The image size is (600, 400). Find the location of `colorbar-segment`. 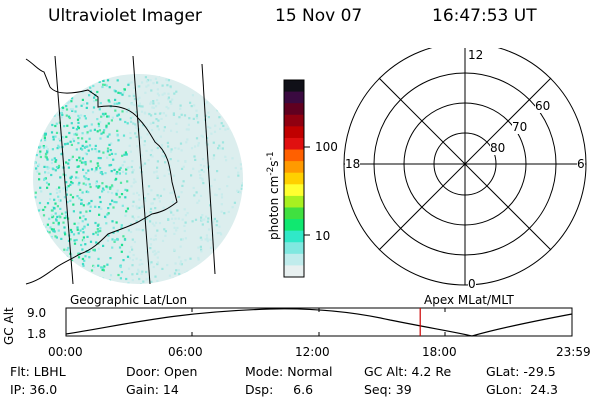

colorbar-segment is located at coordinates (294, 190).